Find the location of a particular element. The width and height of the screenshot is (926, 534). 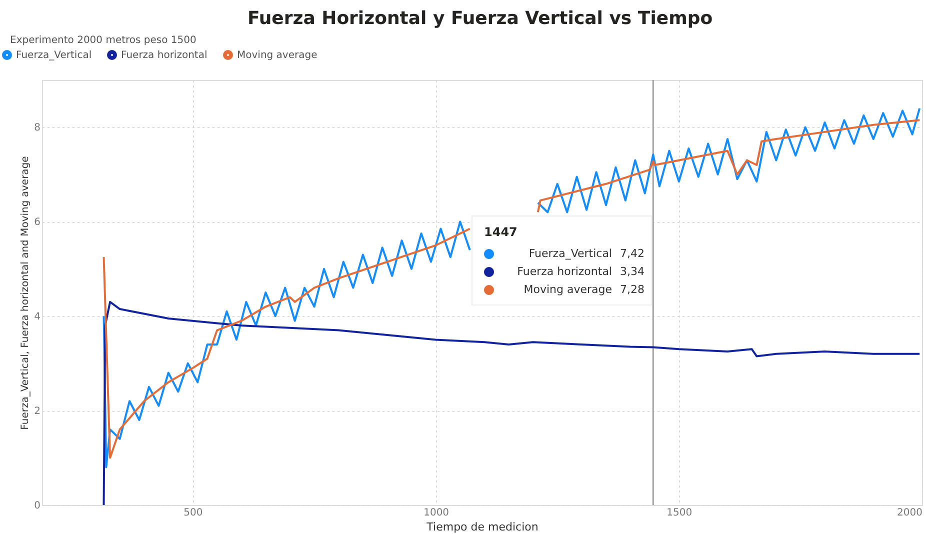

x-tick-label: 1000 is located at coordinates (437, 513).